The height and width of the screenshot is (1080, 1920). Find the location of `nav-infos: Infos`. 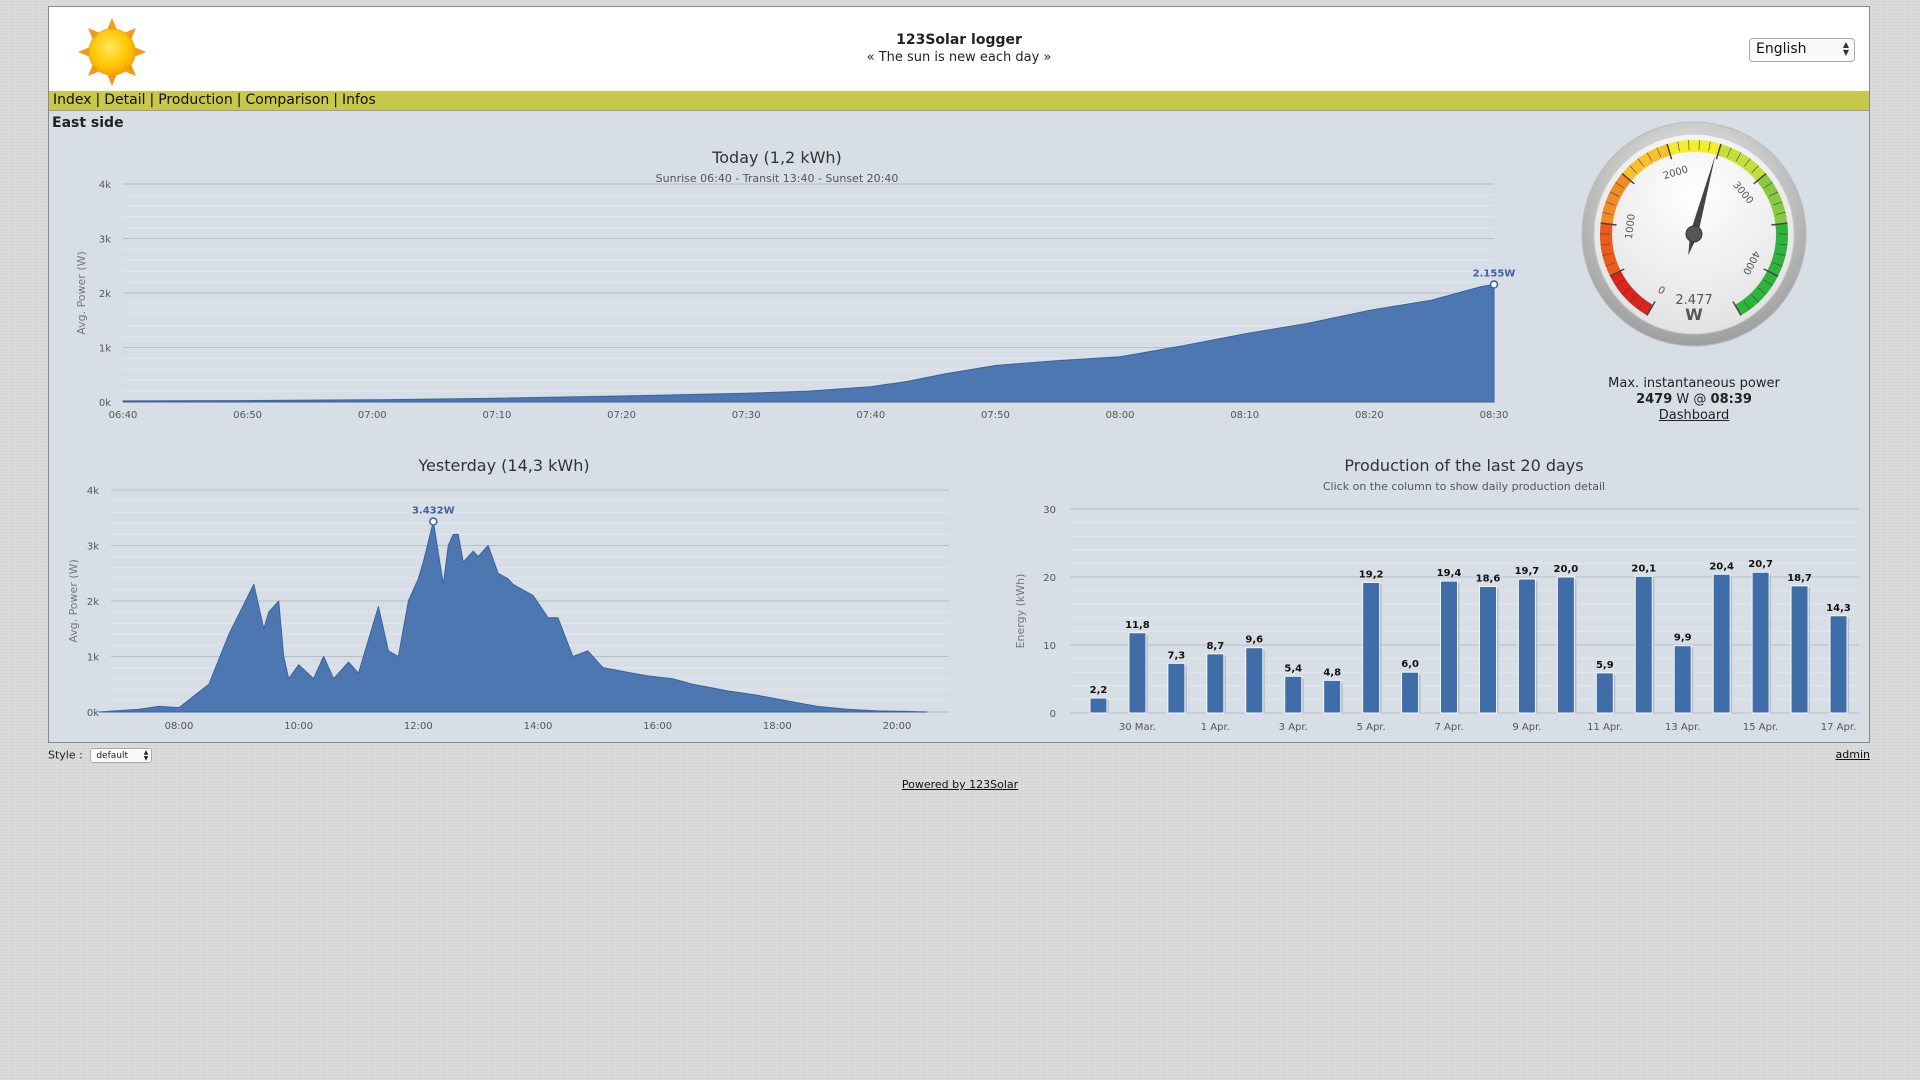

nav-infos: Infos is located at coordinates (358, 100).